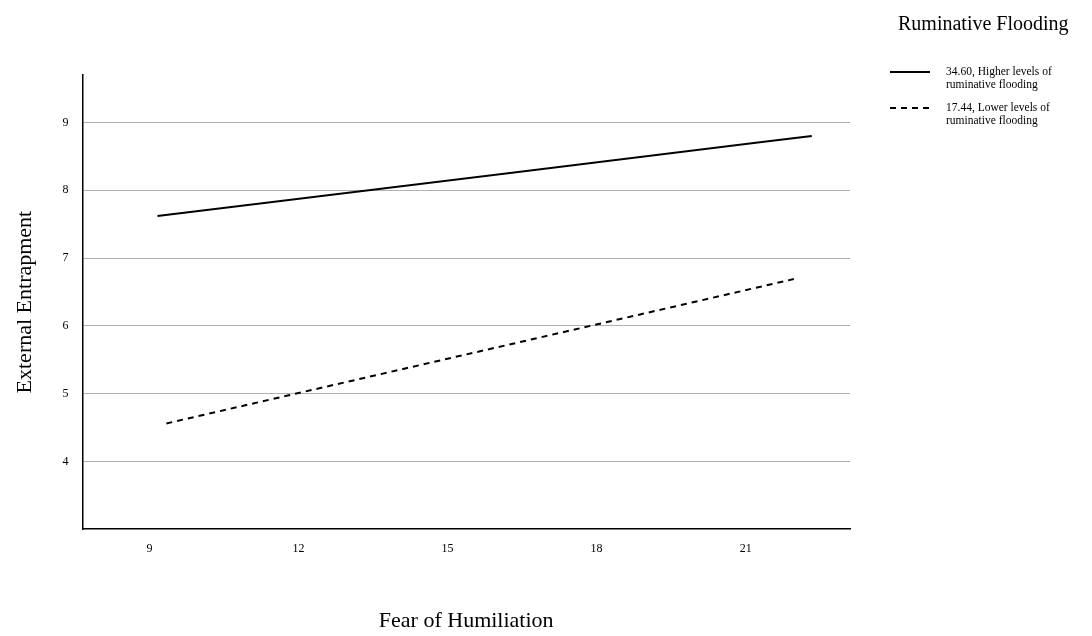 This screenshot has height=636, width=1092. Describe the element at coordinates (466, 619) in the screenshot. I see `x-axis-title: Fear of Humiliation` at that location.